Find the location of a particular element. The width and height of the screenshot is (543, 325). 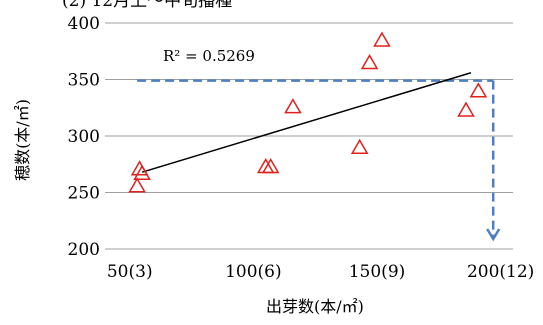

x-tick-label: 50(3) is located at coordinates (130, 272).